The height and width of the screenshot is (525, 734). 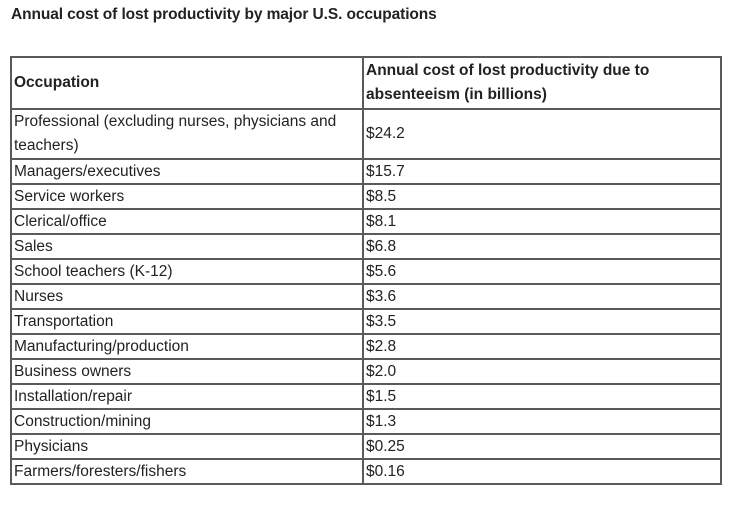 I want to click on occupation-cell: Physicians, so click(x=187, y=446).